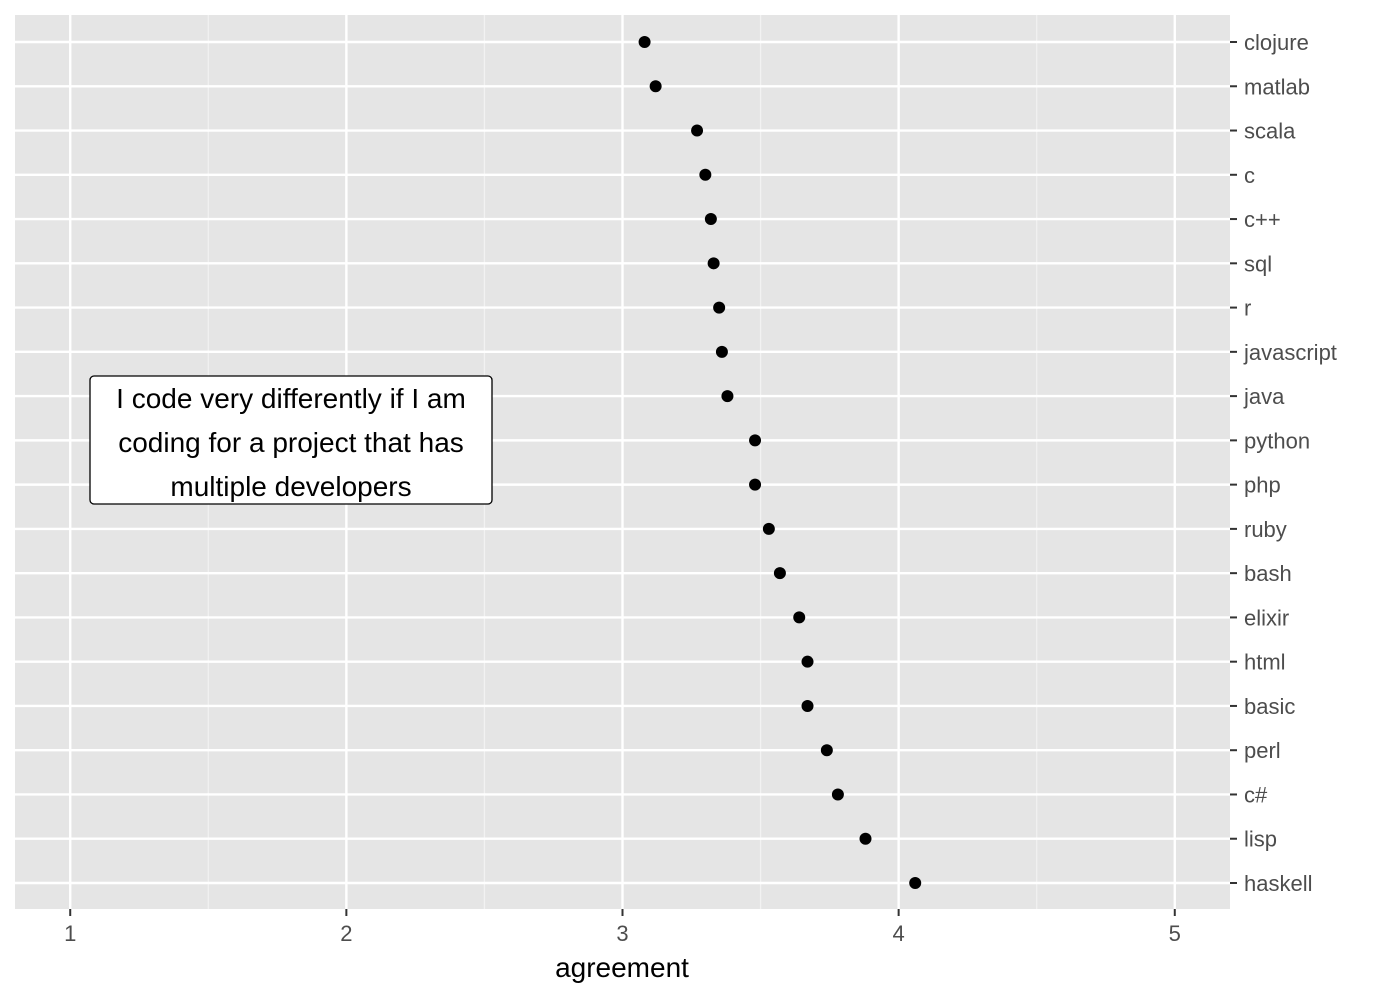  Describe the element at coordinates (1277, 440) in the screenshot. I see `y-tick-label: python` at that location.